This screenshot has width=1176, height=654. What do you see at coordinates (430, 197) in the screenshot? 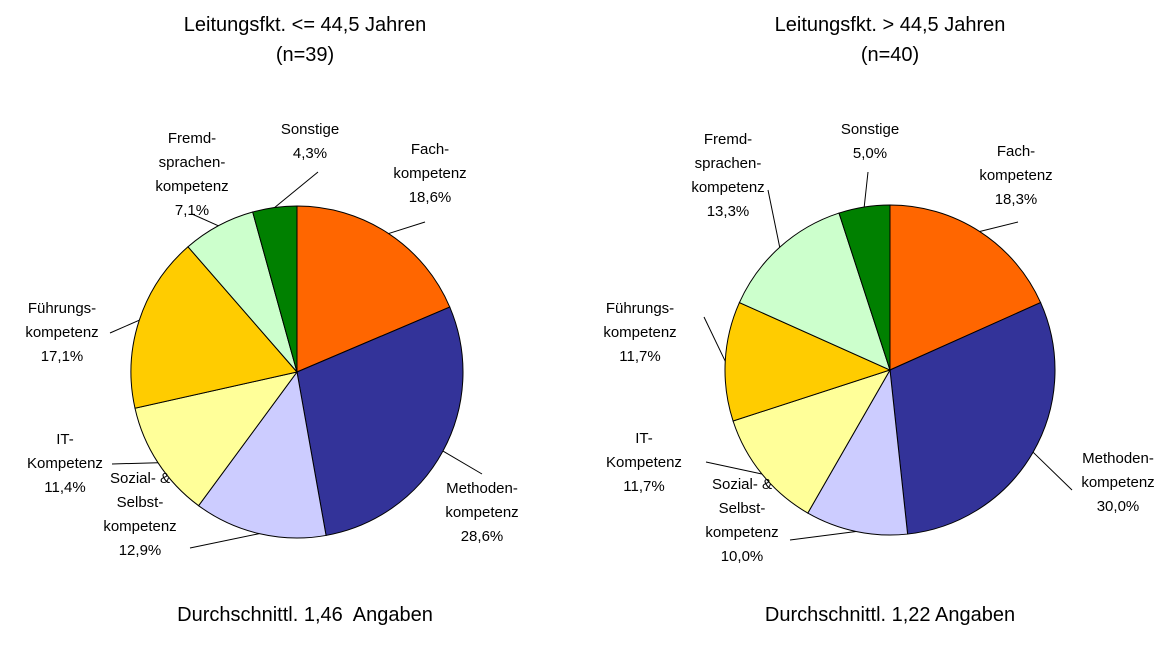
I see `value-label: 18,6%` at bounding box center [430, 197].